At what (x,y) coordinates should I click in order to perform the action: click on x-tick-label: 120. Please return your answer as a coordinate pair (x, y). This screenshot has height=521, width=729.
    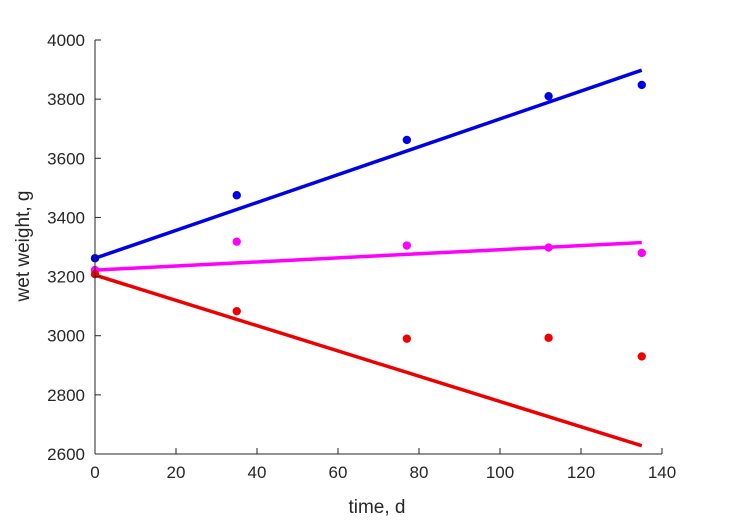
    Looking at the image, I should click on (581, 472).